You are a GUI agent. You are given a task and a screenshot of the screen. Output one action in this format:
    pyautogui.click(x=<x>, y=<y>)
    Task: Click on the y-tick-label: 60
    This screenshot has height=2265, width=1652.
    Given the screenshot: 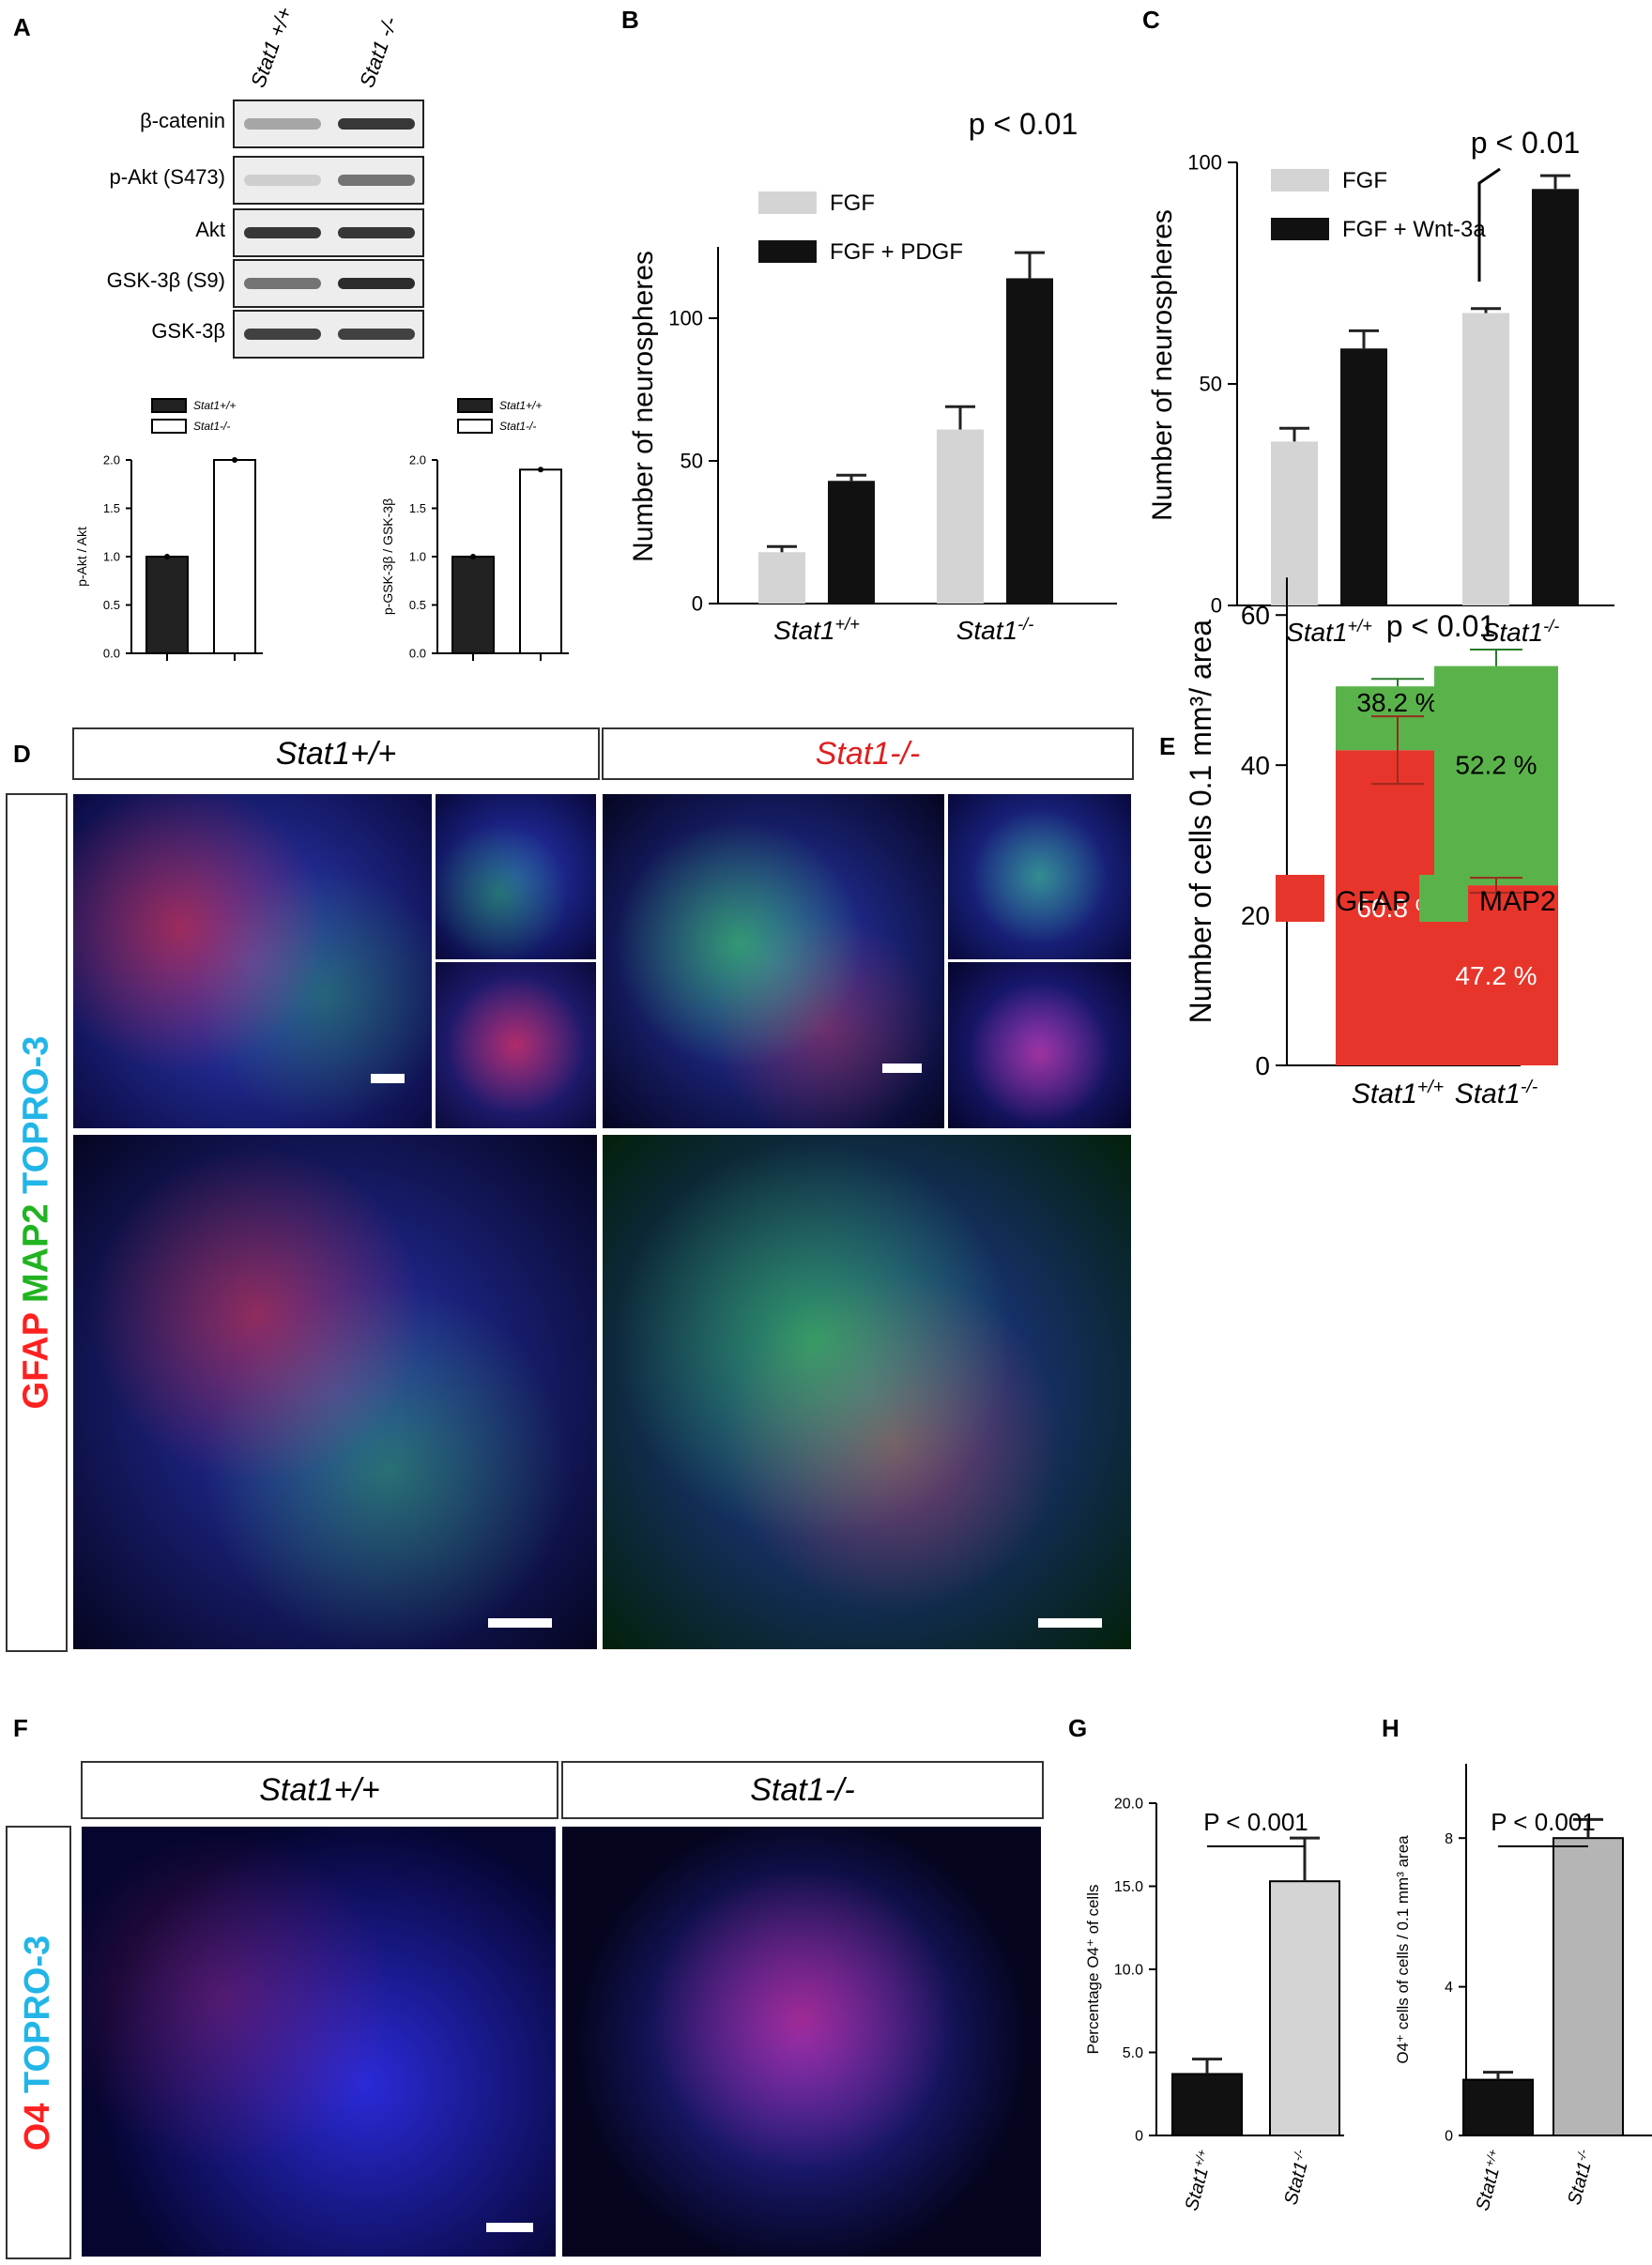 What is the action you would take?
    pyautogui.click(x=1255, y=615)
    